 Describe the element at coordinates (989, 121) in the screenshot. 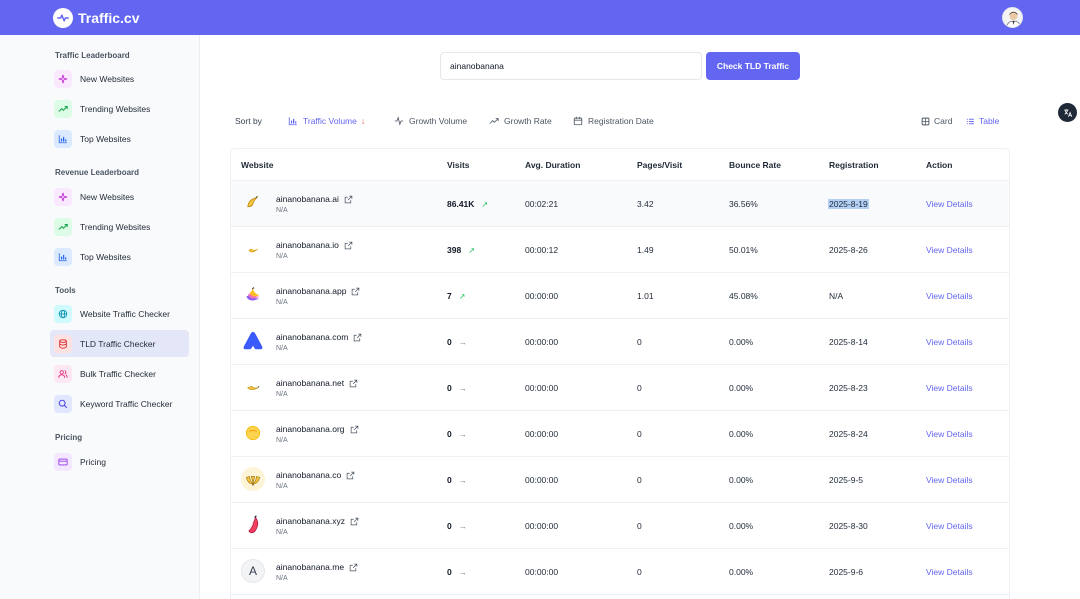

I see `view-table-label: Table` at that location.